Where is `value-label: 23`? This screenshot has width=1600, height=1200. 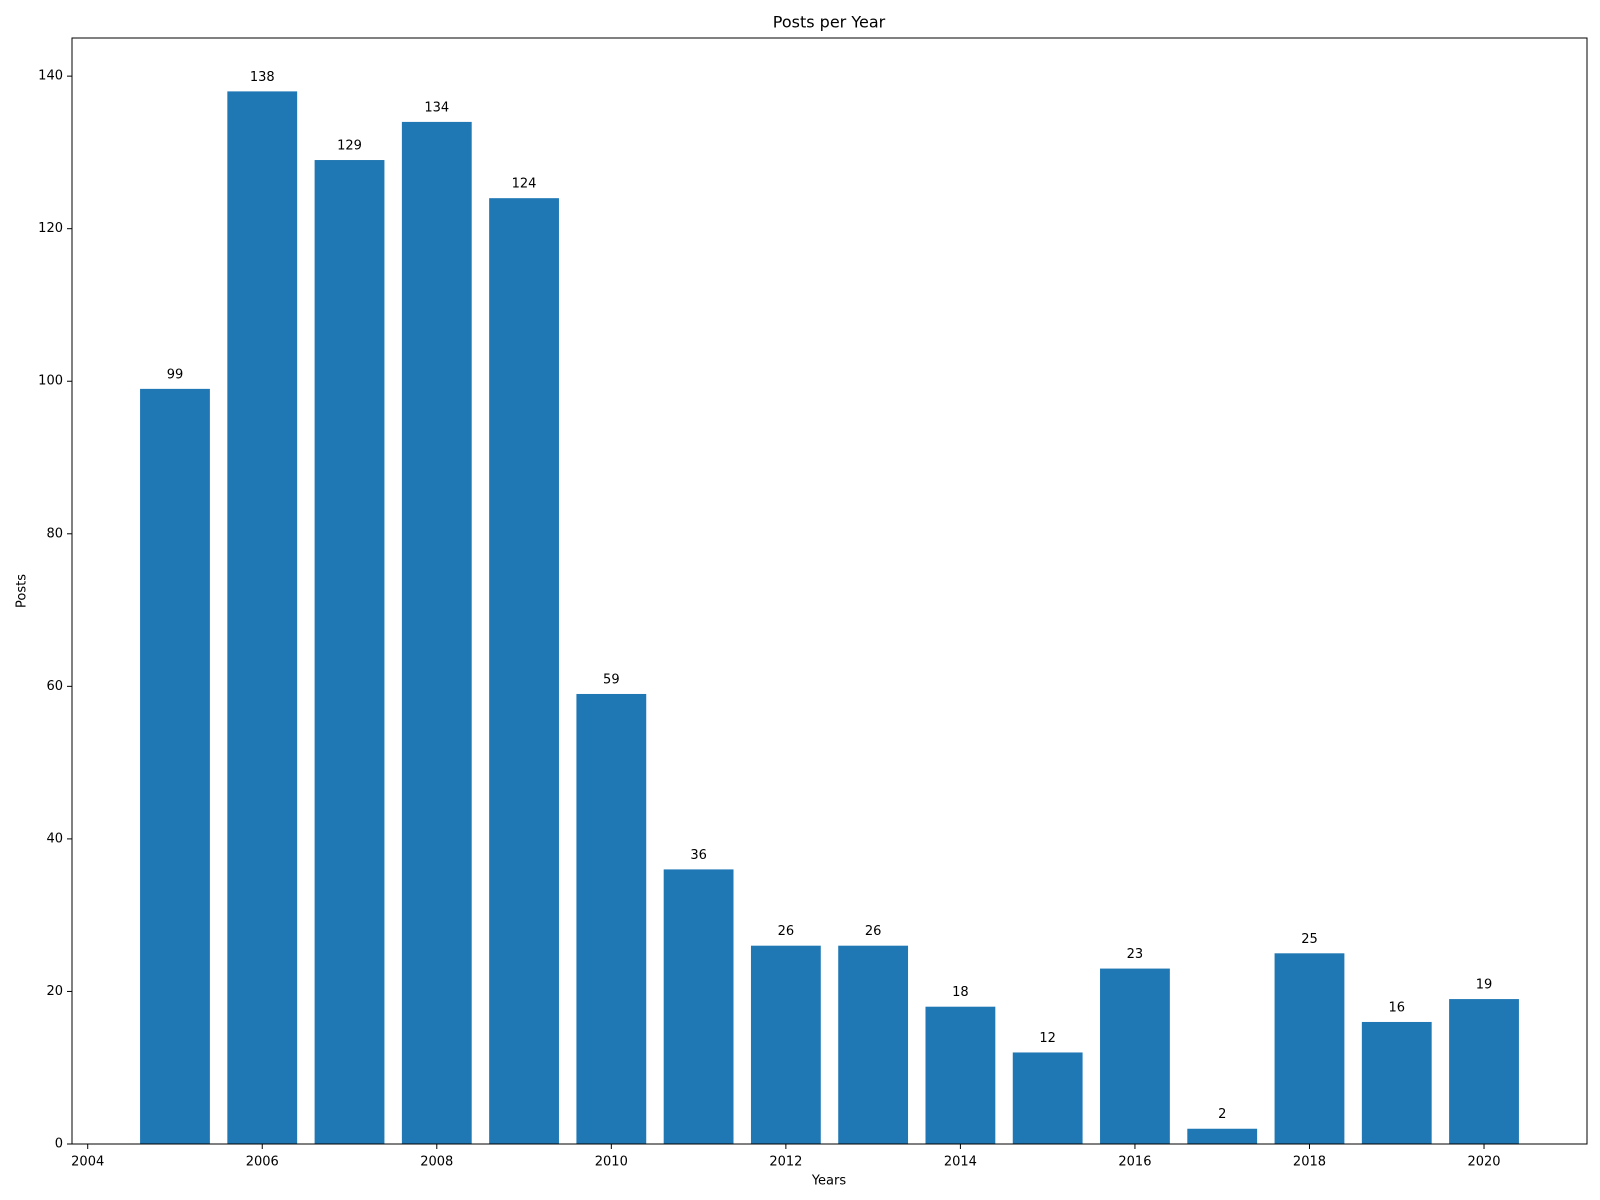 value-label: 23 is located at coordinates (1135, 954).